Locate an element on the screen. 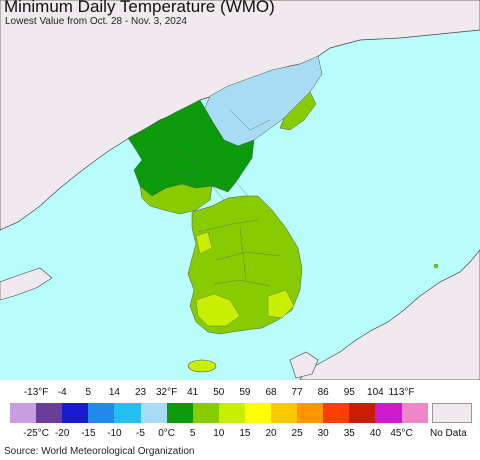  japan-honshu is located at coordinates (389, 315).